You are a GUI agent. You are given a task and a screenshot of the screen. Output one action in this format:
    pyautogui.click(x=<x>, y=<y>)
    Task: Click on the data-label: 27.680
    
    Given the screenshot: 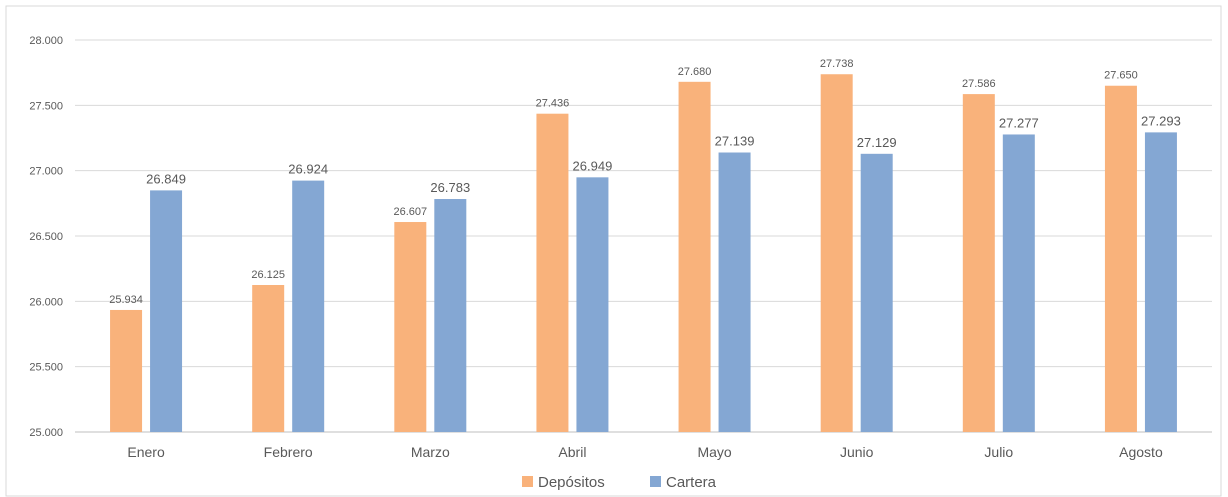 What is the action you would take?
    pyautogui.click(x=695, y=72)
    